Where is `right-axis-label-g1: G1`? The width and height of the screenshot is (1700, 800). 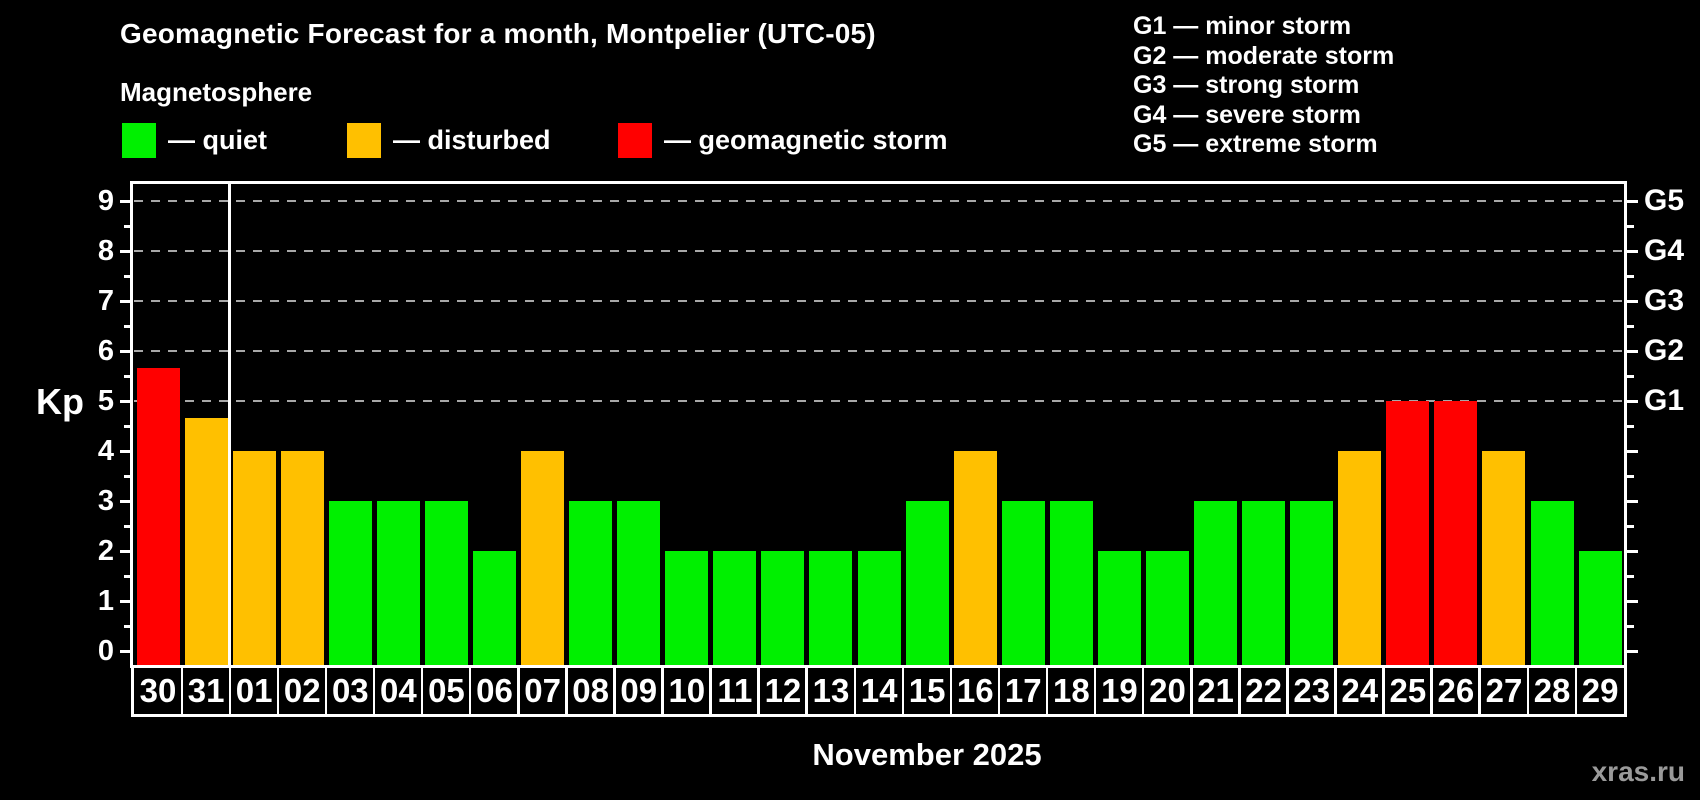 right-axis-label-g1: G1 is located at coordinates (1664, 400).